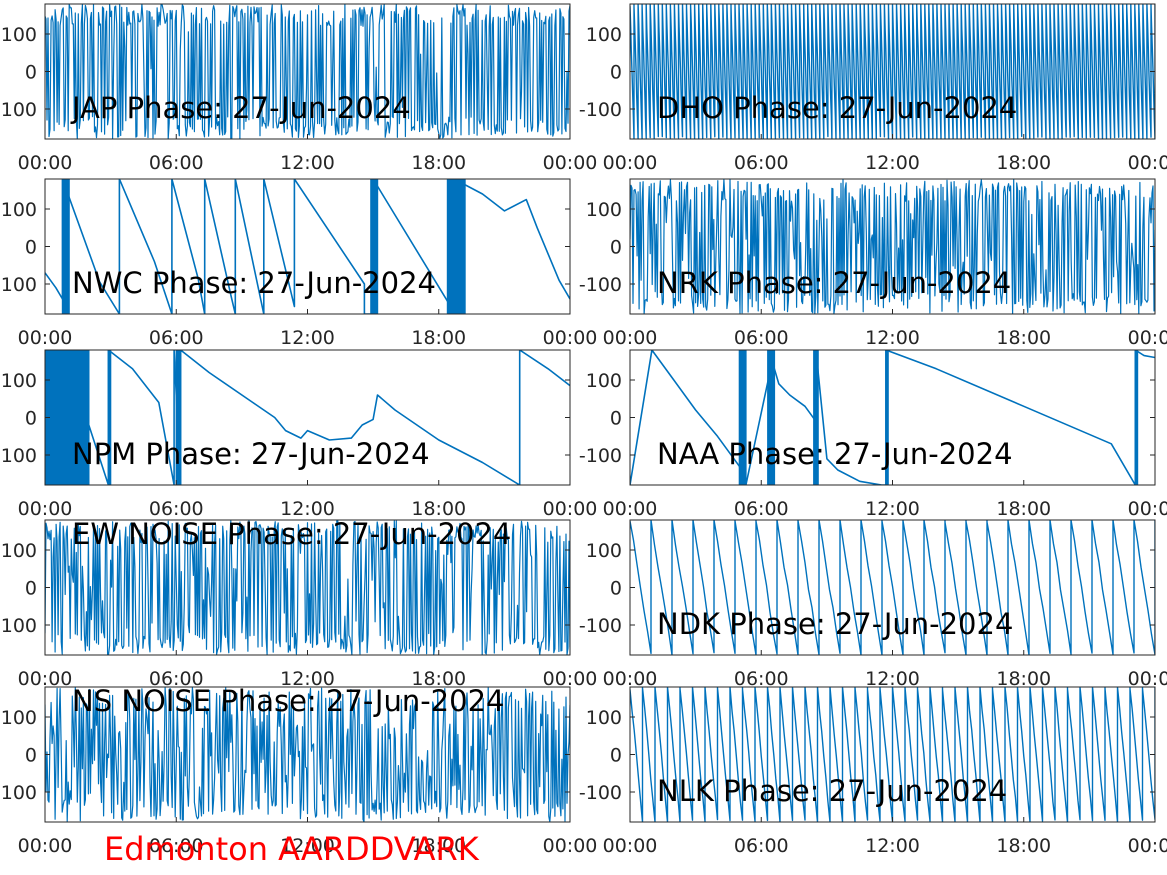 The image size is (1167, 875). I want to click on x-tick-label-naa: 00:00, so click(630, 509).